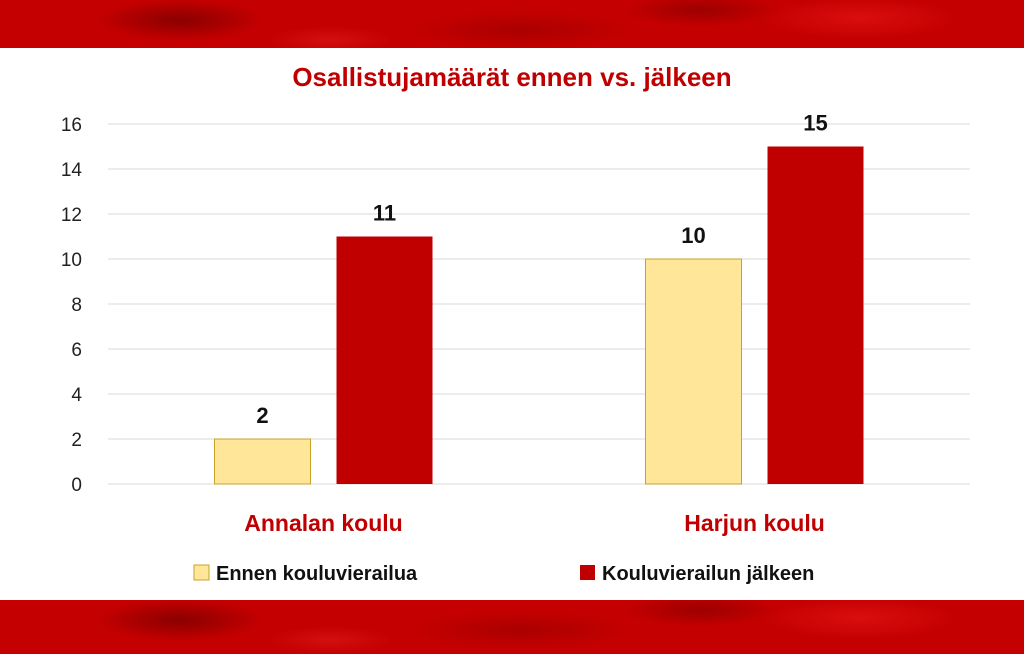 This screenshot has width=1024, height=654. What do you see at coordinates (72, 170) in the screenshot?
I see `y-tick-label: 14` at bounding box center [72, 170].